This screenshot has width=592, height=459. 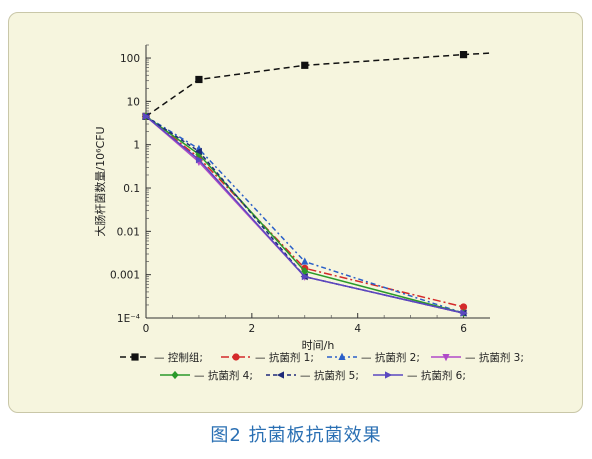 I want to click on legend-item: — 抗菌剂 2;, so click(x=373, y=357).